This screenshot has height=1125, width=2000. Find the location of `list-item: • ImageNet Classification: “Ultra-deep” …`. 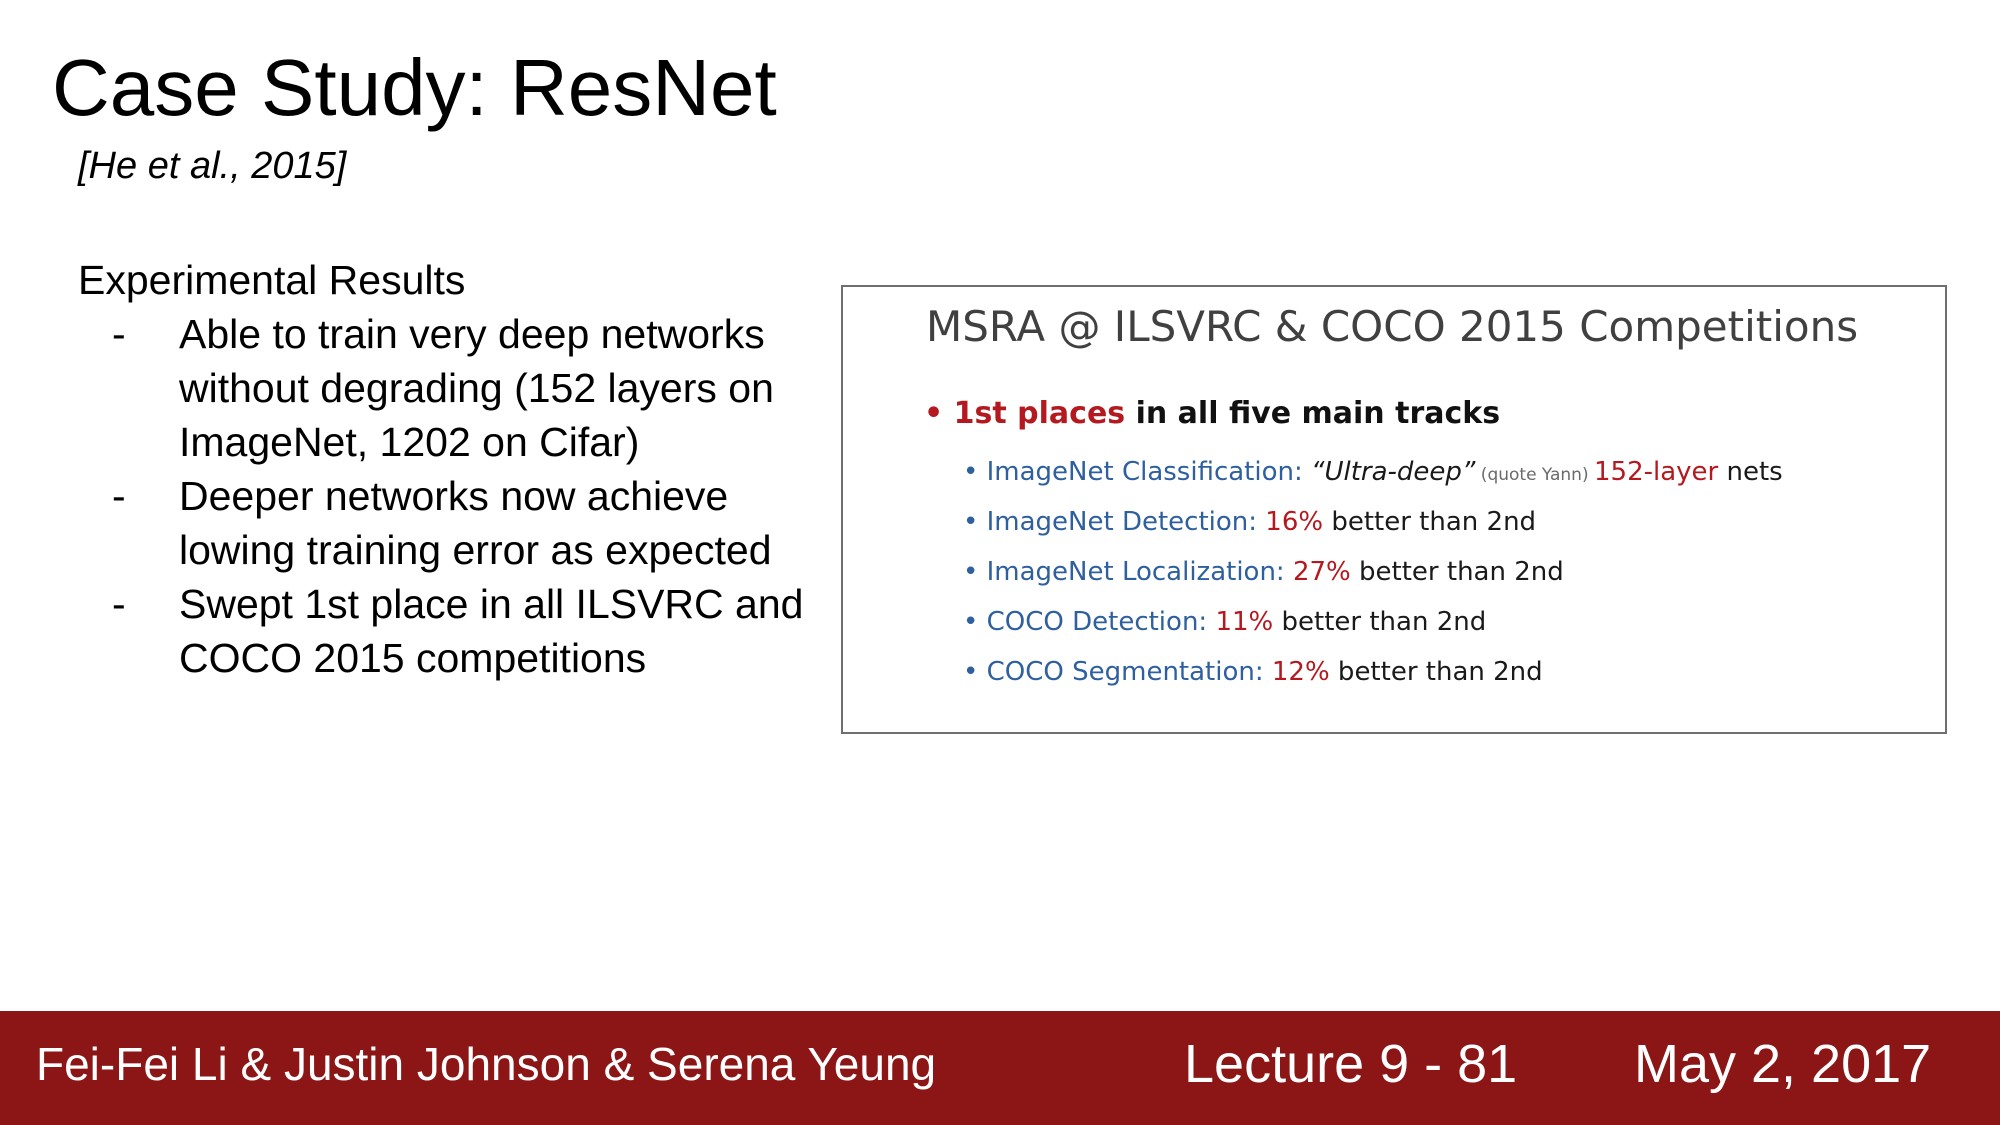

list-item: • ImageNet Classification: “Ultra-deep” … is located at coordinates (1373, 472).